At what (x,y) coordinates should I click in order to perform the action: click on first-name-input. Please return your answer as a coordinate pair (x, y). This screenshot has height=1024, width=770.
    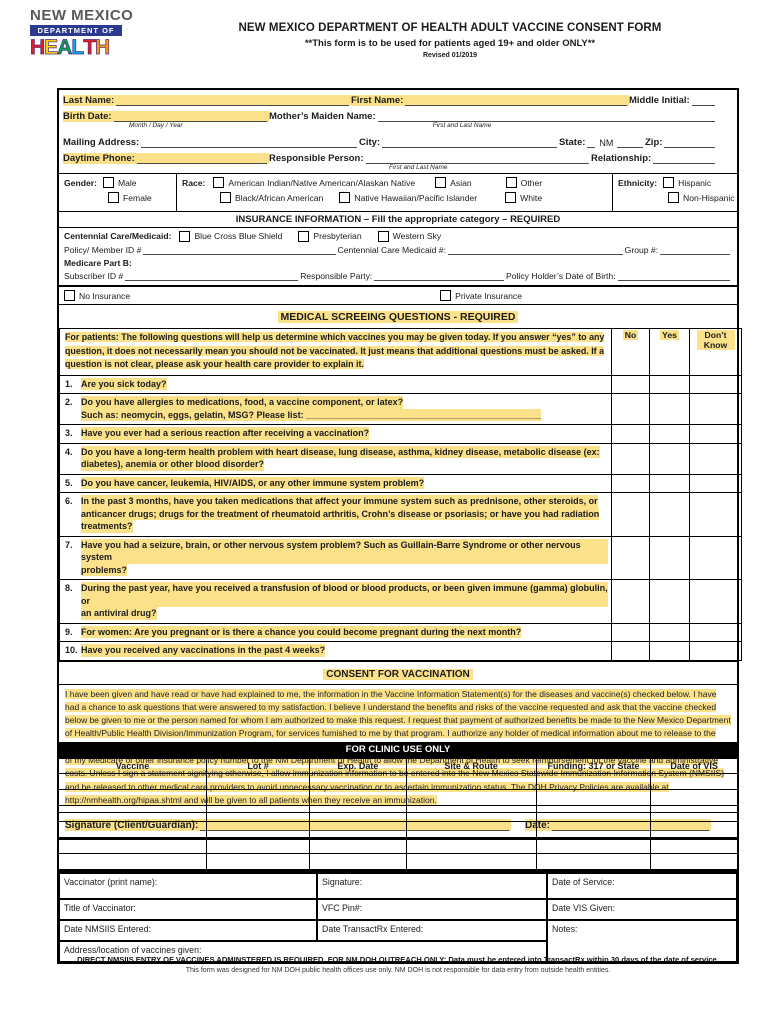
    Looking at the image, I should click on (516, 100).